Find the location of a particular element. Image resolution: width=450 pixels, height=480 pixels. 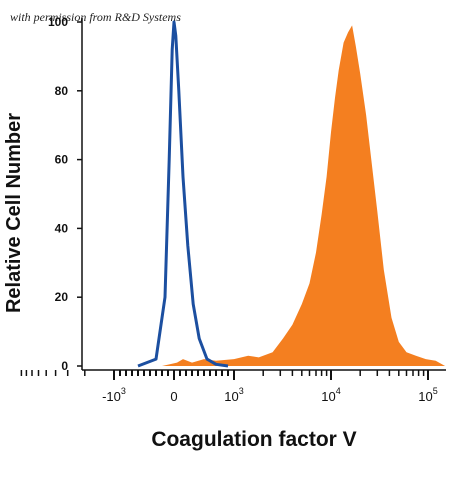

x-tick-label: 10⁵ is located at coordinates (427, 395).